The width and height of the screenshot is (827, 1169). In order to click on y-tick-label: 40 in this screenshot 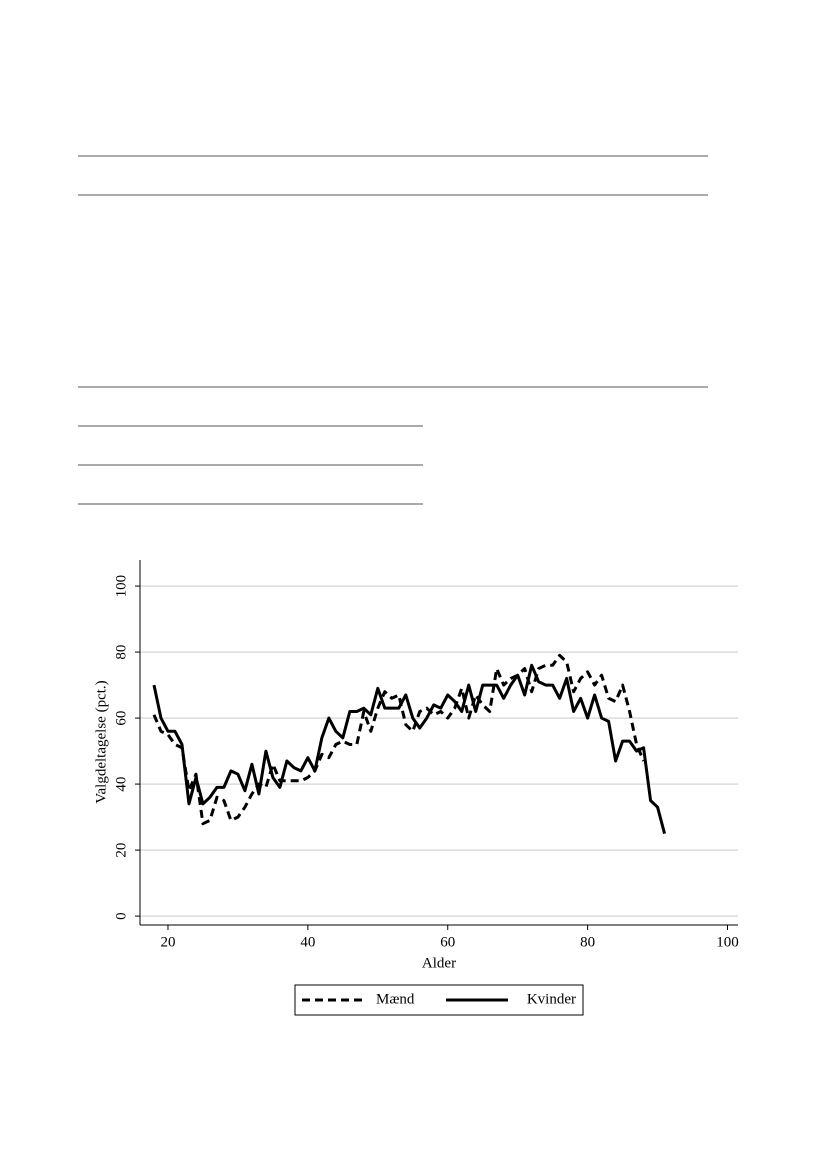, I will do `click(121, 784)`.